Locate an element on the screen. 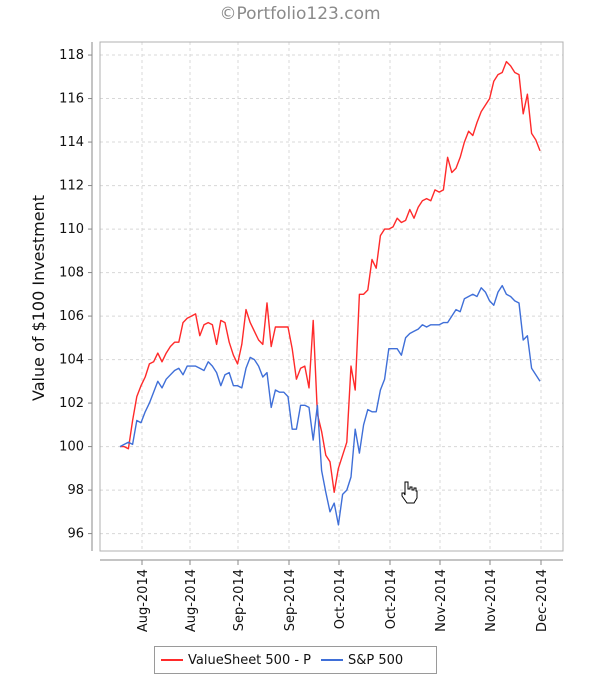 This screenshot has width=600, height=681. legend-item-valuesheet: ValueSheet 500 - P is located at coordinates (236, 660).